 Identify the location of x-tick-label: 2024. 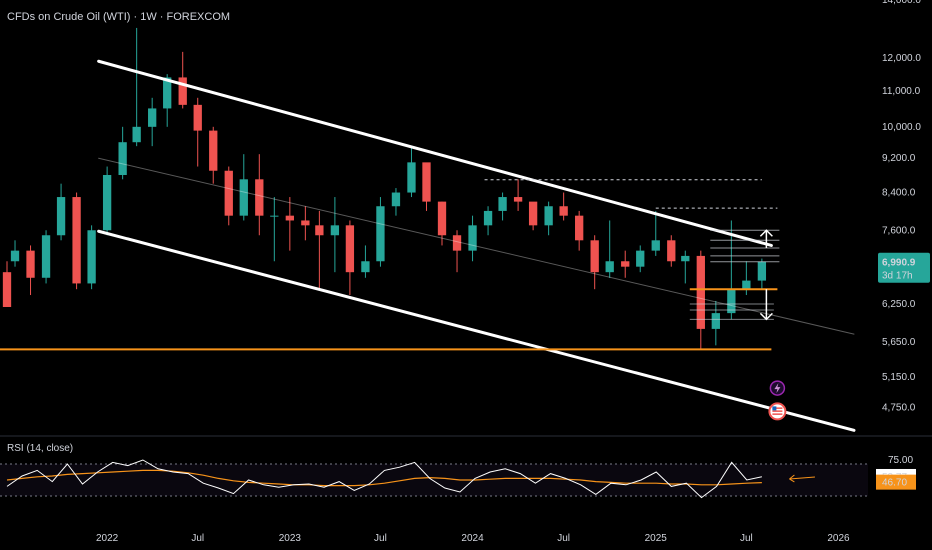
(472, 538).